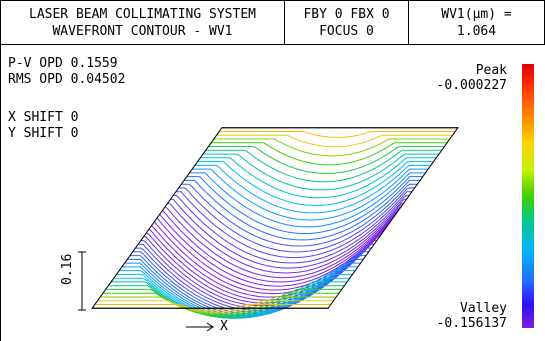 This screenshot has height=341, width=545. I want to click on x-arrow-head, so click(210, 327).